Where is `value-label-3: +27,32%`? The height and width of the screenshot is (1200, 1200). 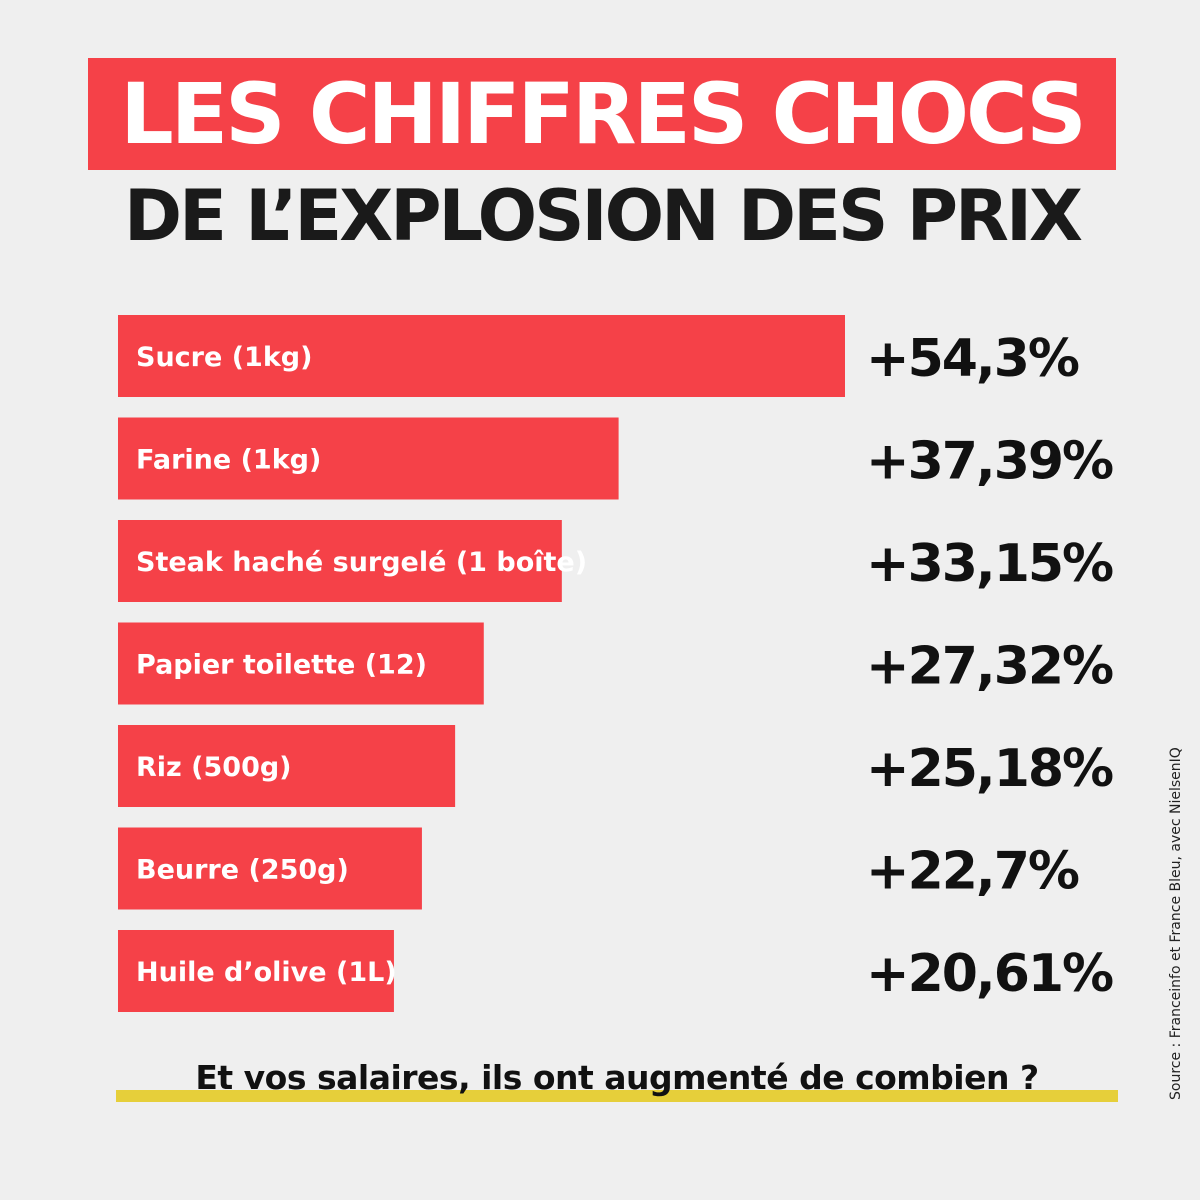 value-label-3: +27,32% is located at coordinates (989, 667).